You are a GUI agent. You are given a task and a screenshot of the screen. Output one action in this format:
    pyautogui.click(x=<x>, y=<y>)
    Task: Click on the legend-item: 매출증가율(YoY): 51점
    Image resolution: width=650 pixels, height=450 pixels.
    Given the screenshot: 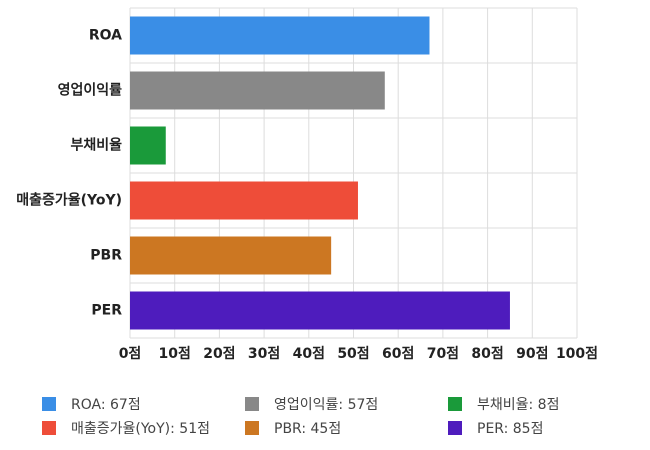 What is the action you would take?
    pyautogui.click(x=126, y=428)
    